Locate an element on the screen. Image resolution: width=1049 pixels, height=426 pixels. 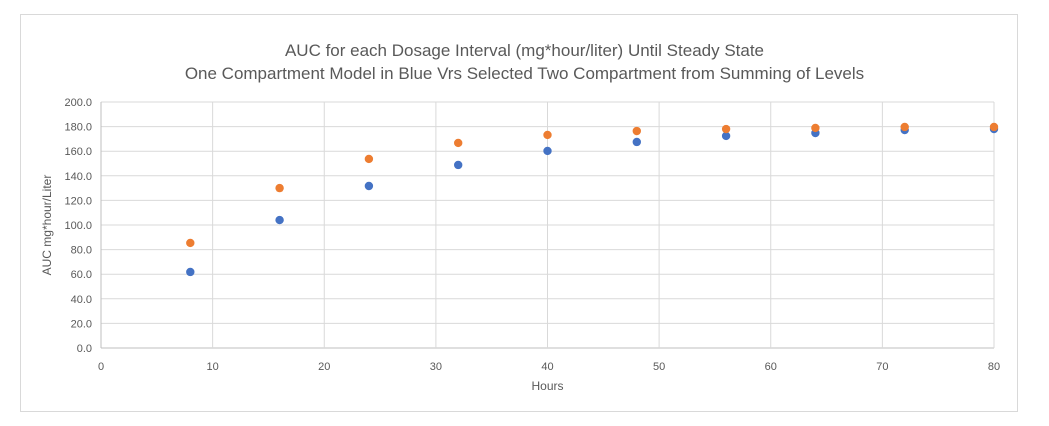
y-axis-label: AUC mg*hour/Liter is located at coordinates (47, 225).